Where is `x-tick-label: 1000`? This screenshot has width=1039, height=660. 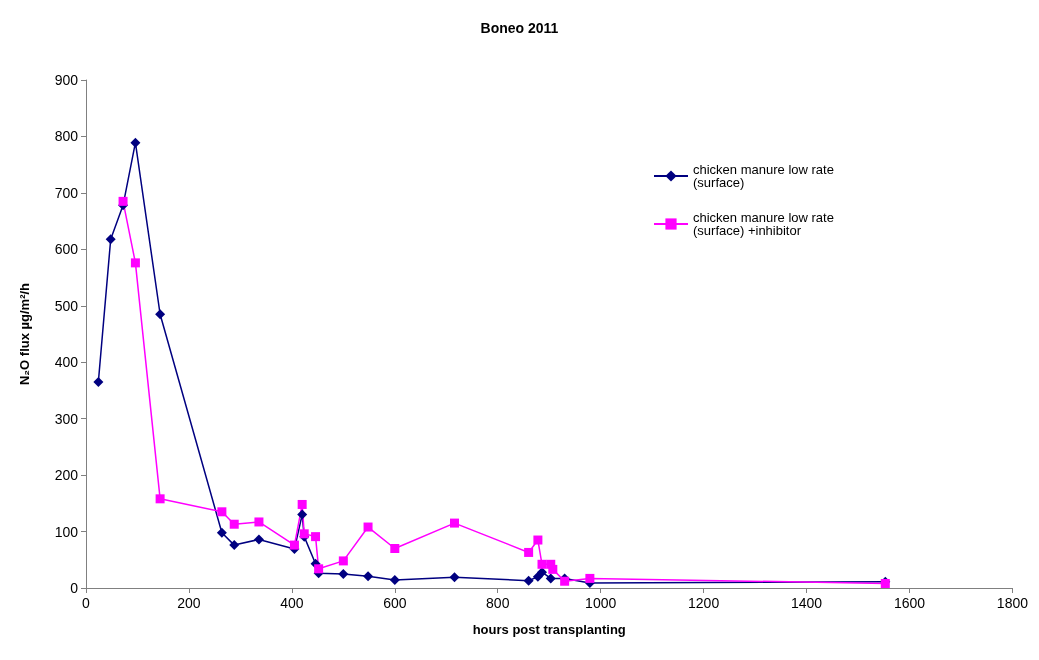 x-tick-label: 1000 is located at coordinates (601, 603).